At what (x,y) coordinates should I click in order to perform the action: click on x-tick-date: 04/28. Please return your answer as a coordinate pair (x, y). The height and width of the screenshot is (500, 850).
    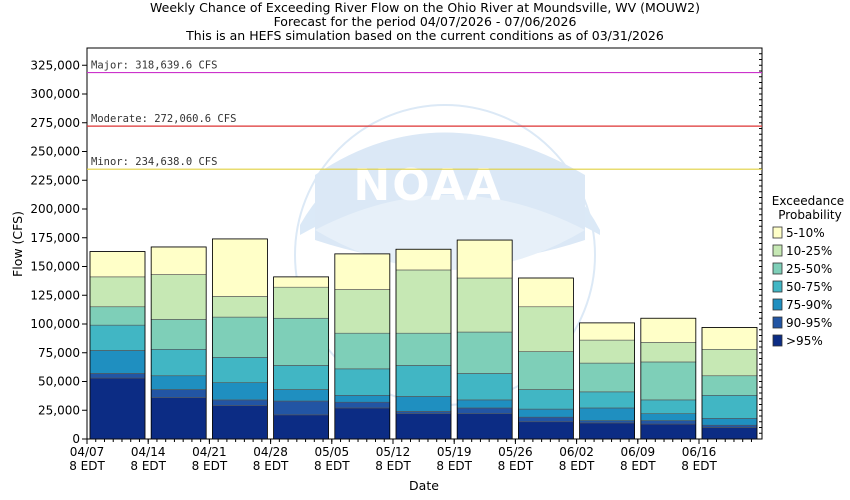
    Looking at the image, I should click on (270, 452).